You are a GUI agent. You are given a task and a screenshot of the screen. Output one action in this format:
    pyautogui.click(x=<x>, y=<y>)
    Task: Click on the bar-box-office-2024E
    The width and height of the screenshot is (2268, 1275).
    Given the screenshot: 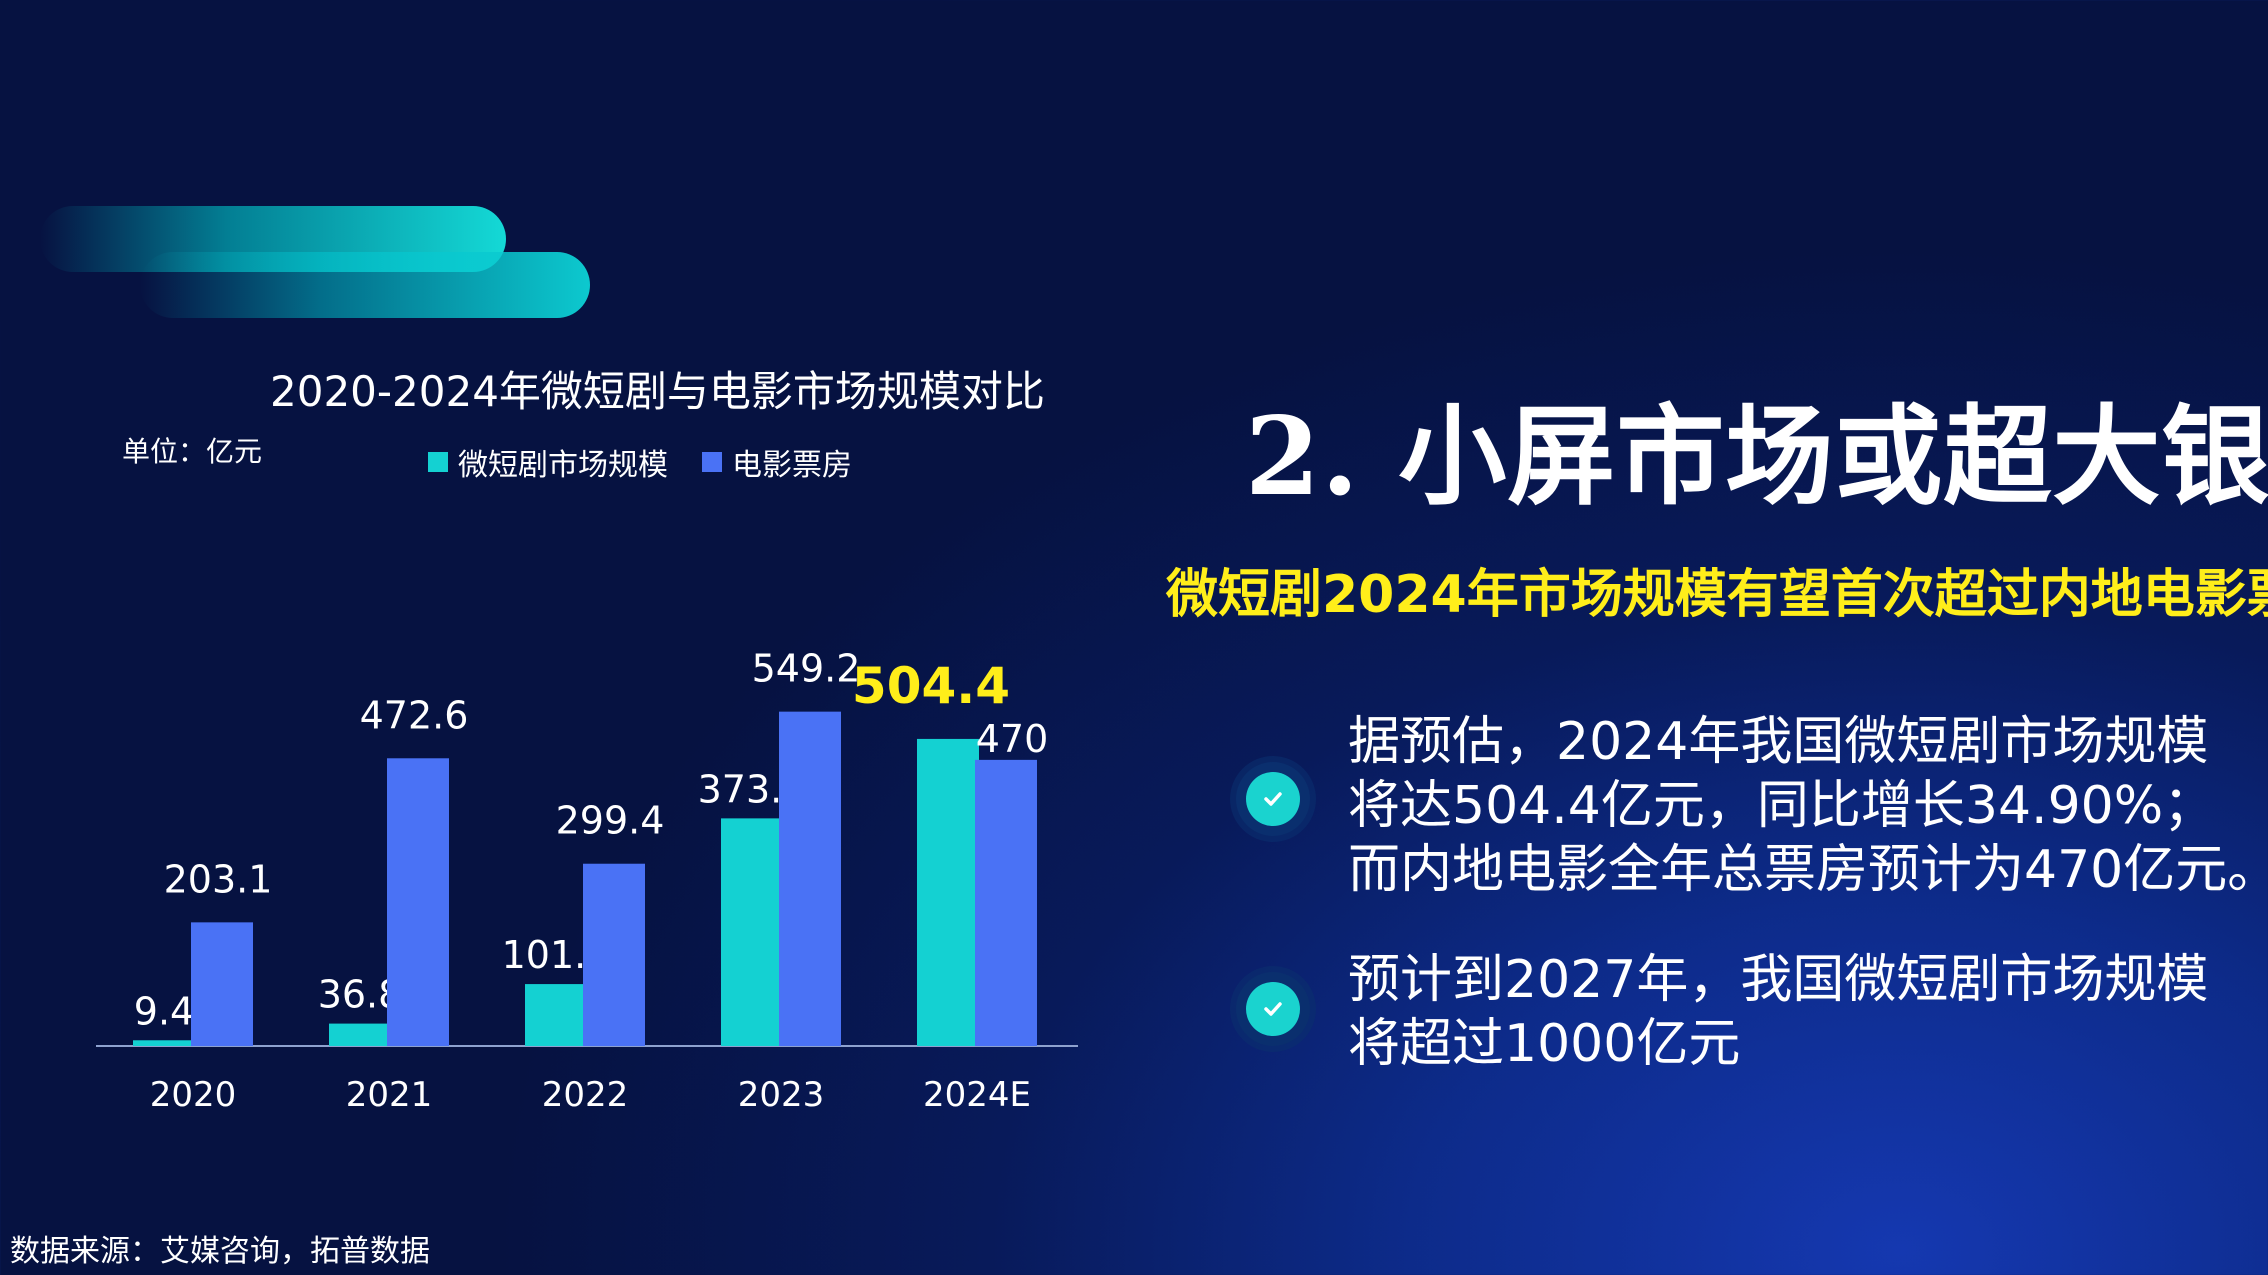 What is the action you would take?
    pyautogui.click(x=1006, y=902)
    